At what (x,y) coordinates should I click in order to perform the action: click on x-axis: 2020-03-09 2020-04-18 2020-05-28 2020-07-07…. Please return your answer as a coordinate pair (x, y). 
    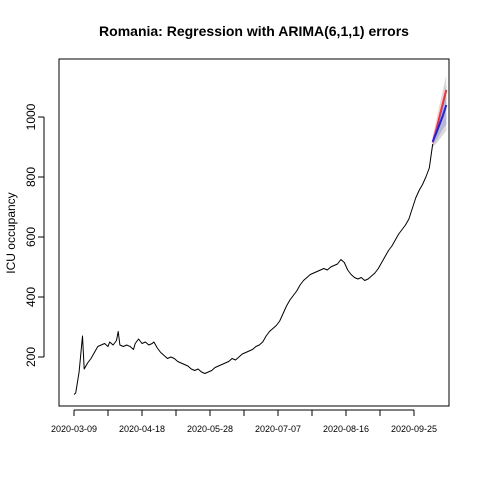
    Looking at the image, I should click on (244, 421).